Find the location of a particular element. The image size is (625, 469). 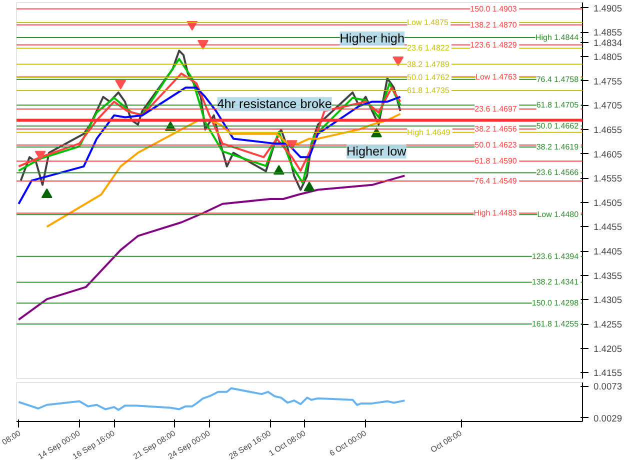

y-tick-label: 1.4455 is located at coordinates (608, 227).